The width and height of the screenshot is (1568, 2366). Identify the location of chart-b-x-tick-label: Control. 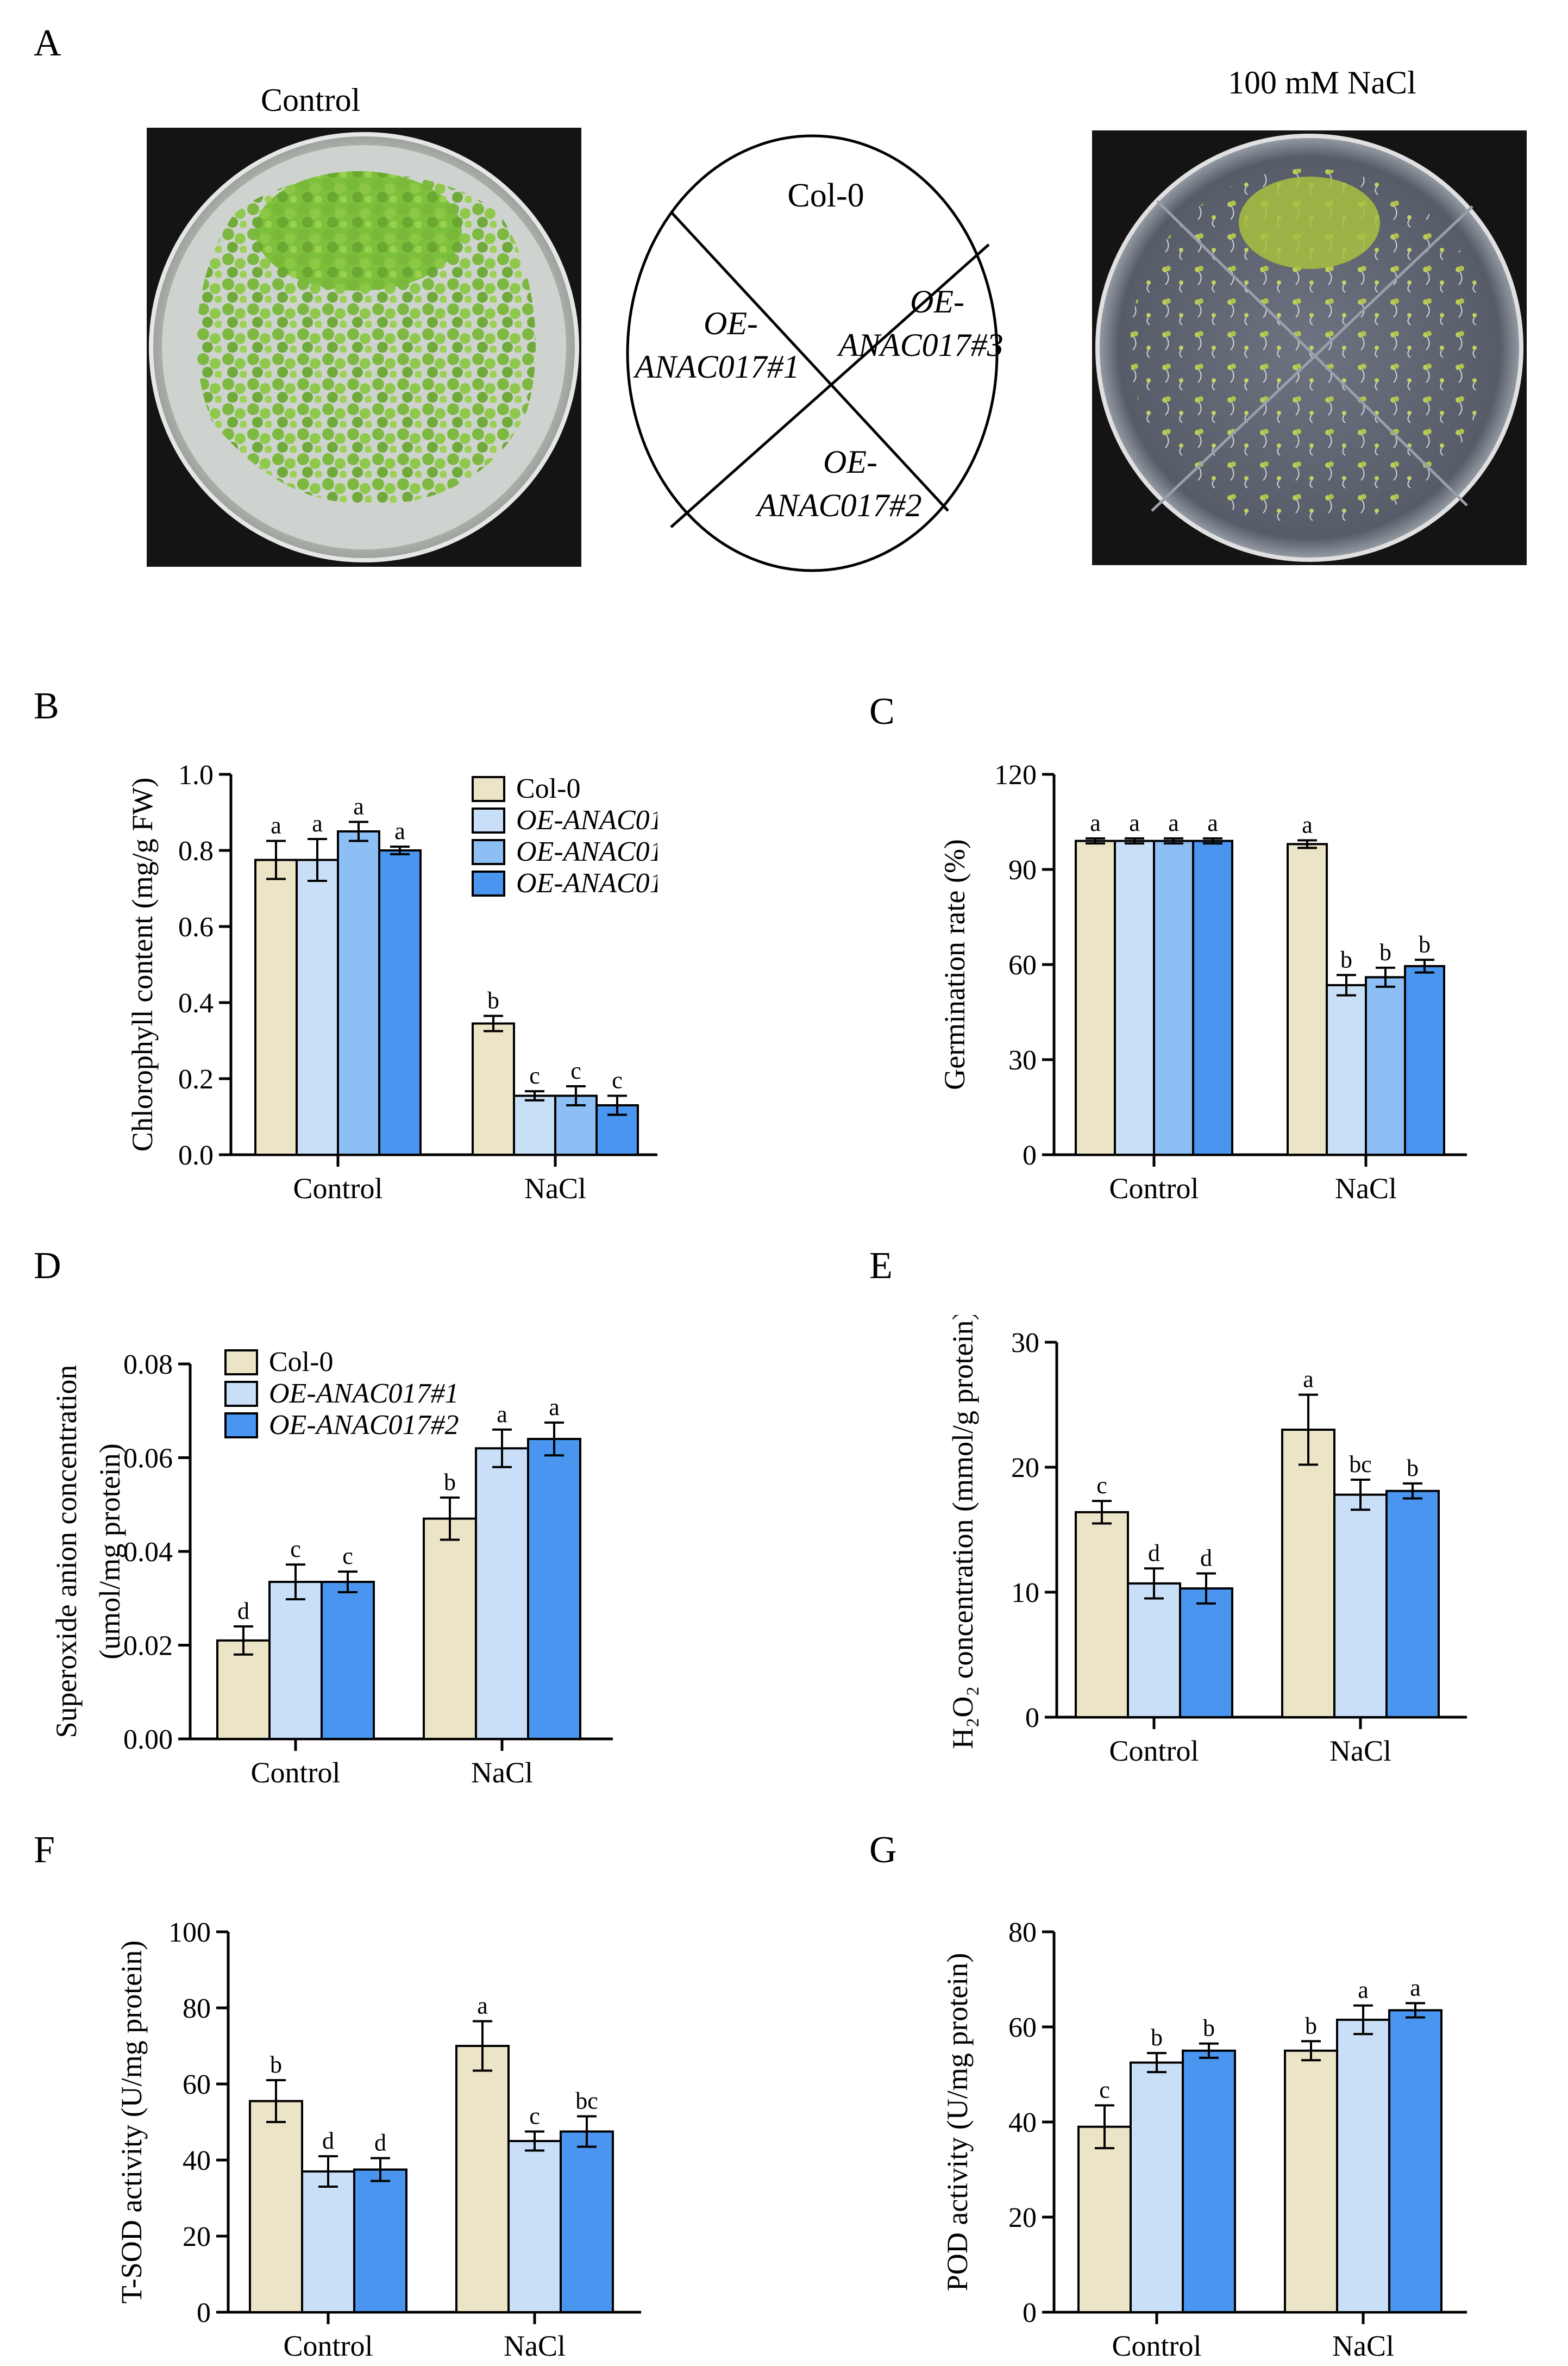
(337, 1188).